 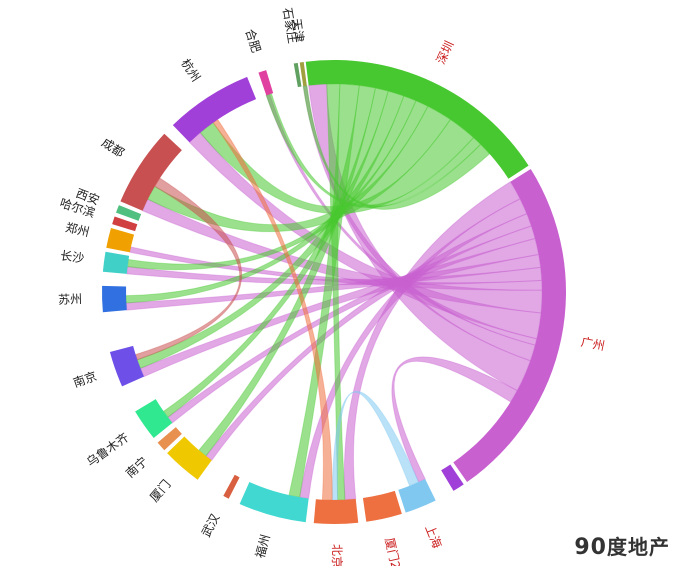 I want to click on chord-arc-郑州, so click(x=120, y=240).